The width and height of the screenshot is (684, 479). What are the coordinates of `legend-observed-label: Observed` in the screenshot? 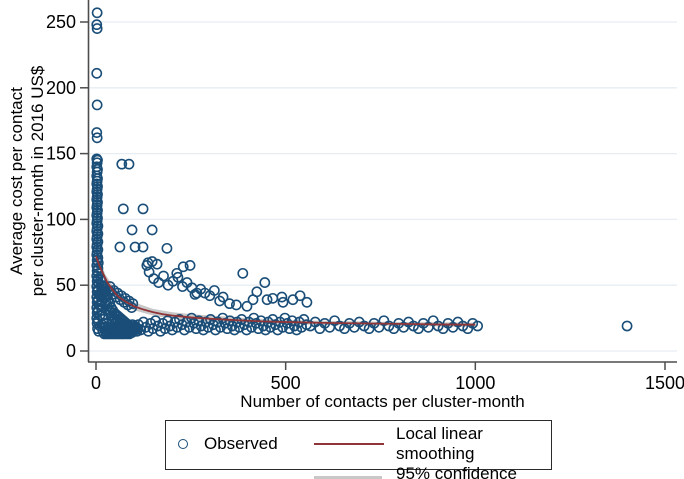 It's located at (241, 443).